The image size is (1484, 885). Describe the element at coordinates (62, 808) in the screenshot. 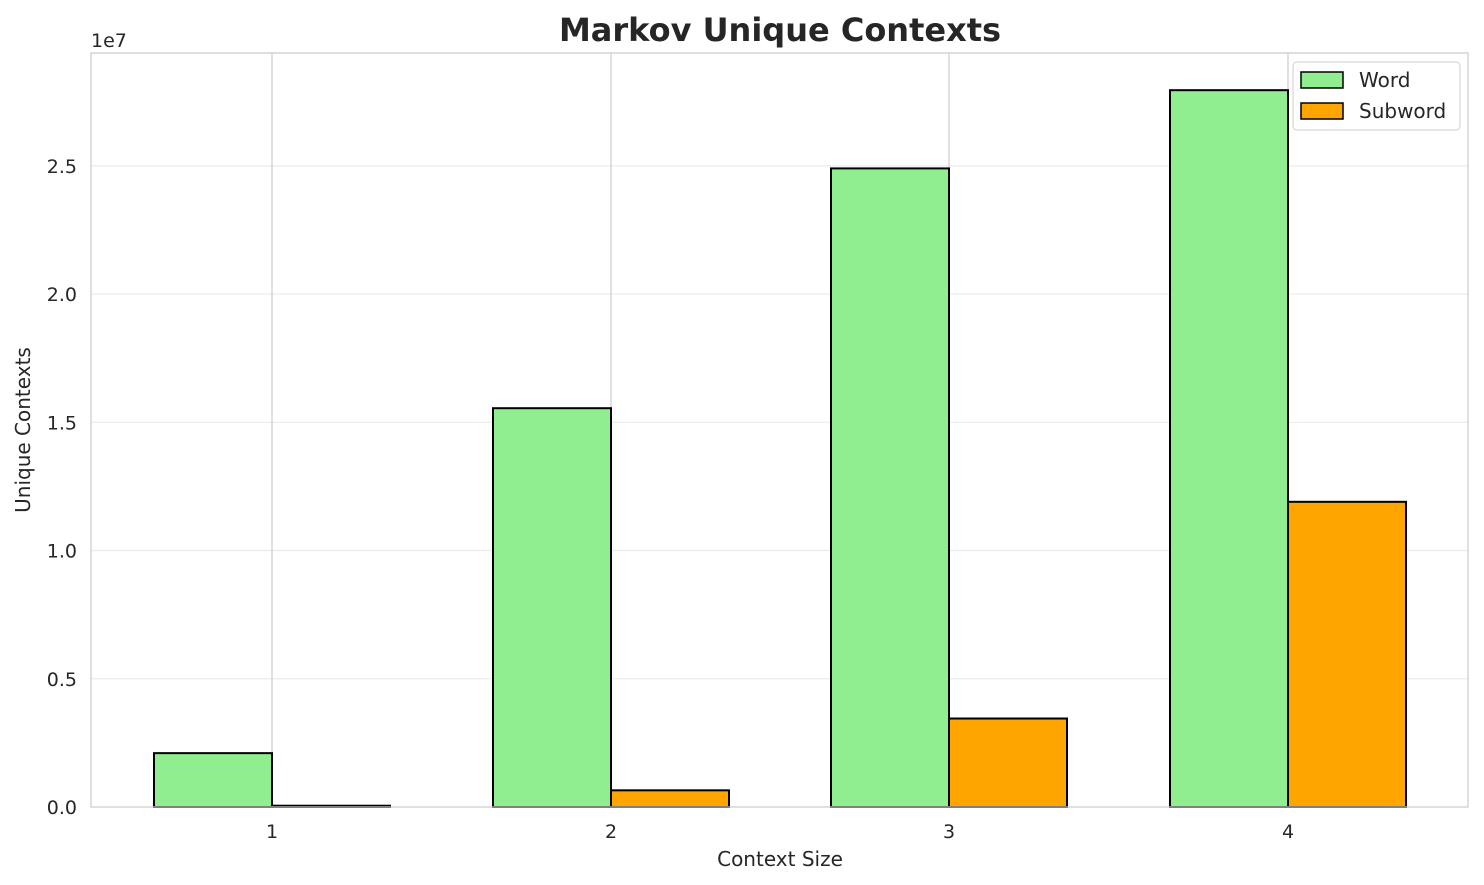

I see `y-tick-label: 0.0` at that location.